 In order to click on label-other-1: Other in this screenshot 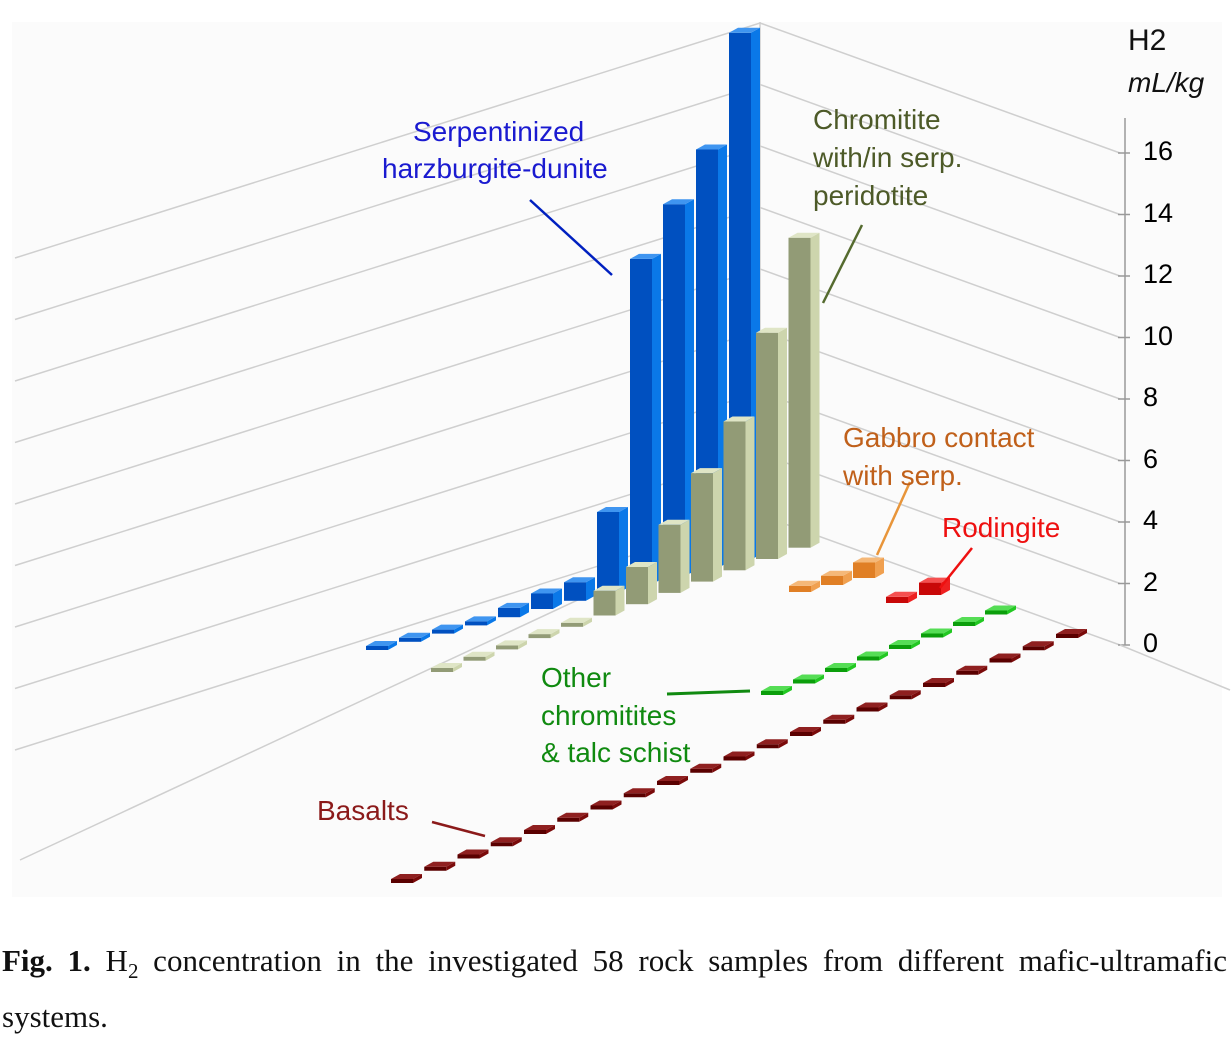, I will do `click(576, 677)`.